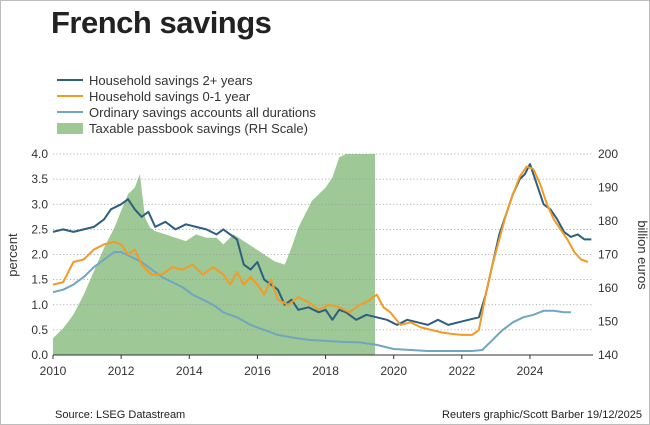 This screenshot has width=650, height=425. What do you see at coordinates (608, 355) in the screenshot?
I see `y-right-tick-0: 140` at bounding box center [608, 355].